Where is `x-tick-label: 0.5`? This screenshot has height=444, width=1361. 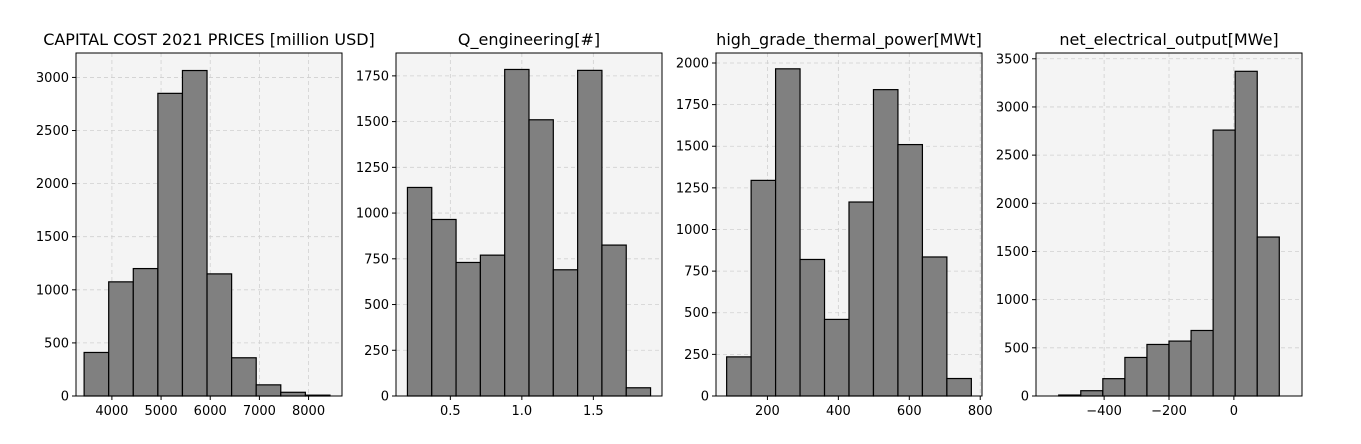
x-tick-label: 0.5 is located at coordinates (450, 411).